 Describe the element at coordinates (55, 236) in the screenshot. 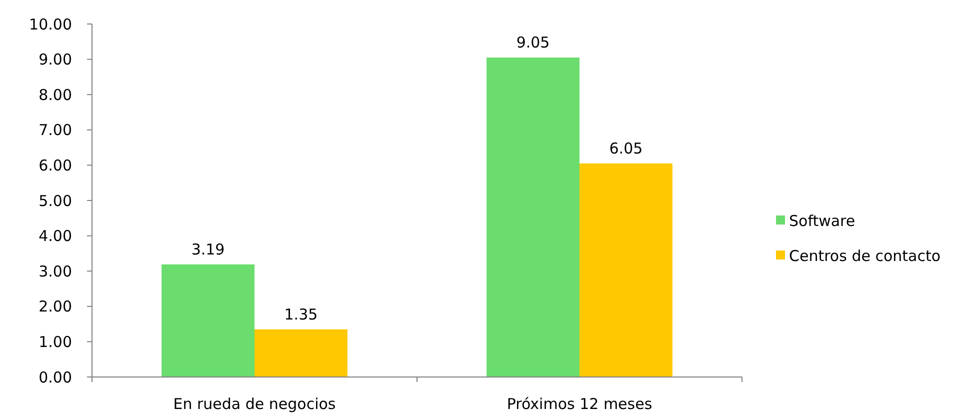

I see `y-tick-label: 4.00` at that location.